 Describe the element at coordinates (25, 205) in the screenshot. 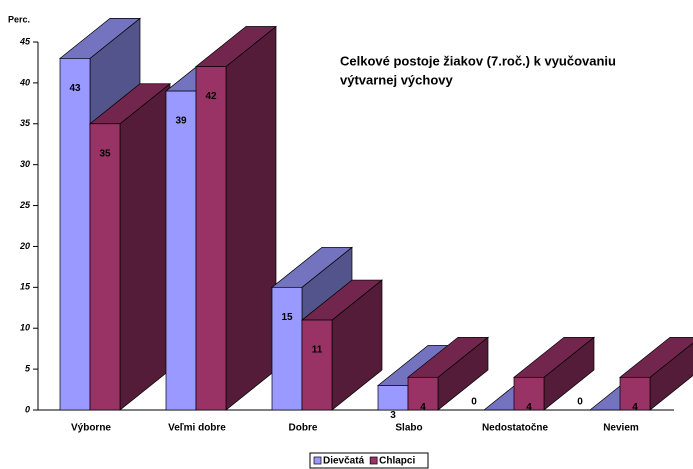

I see `y-tick-label: 25` at that location.